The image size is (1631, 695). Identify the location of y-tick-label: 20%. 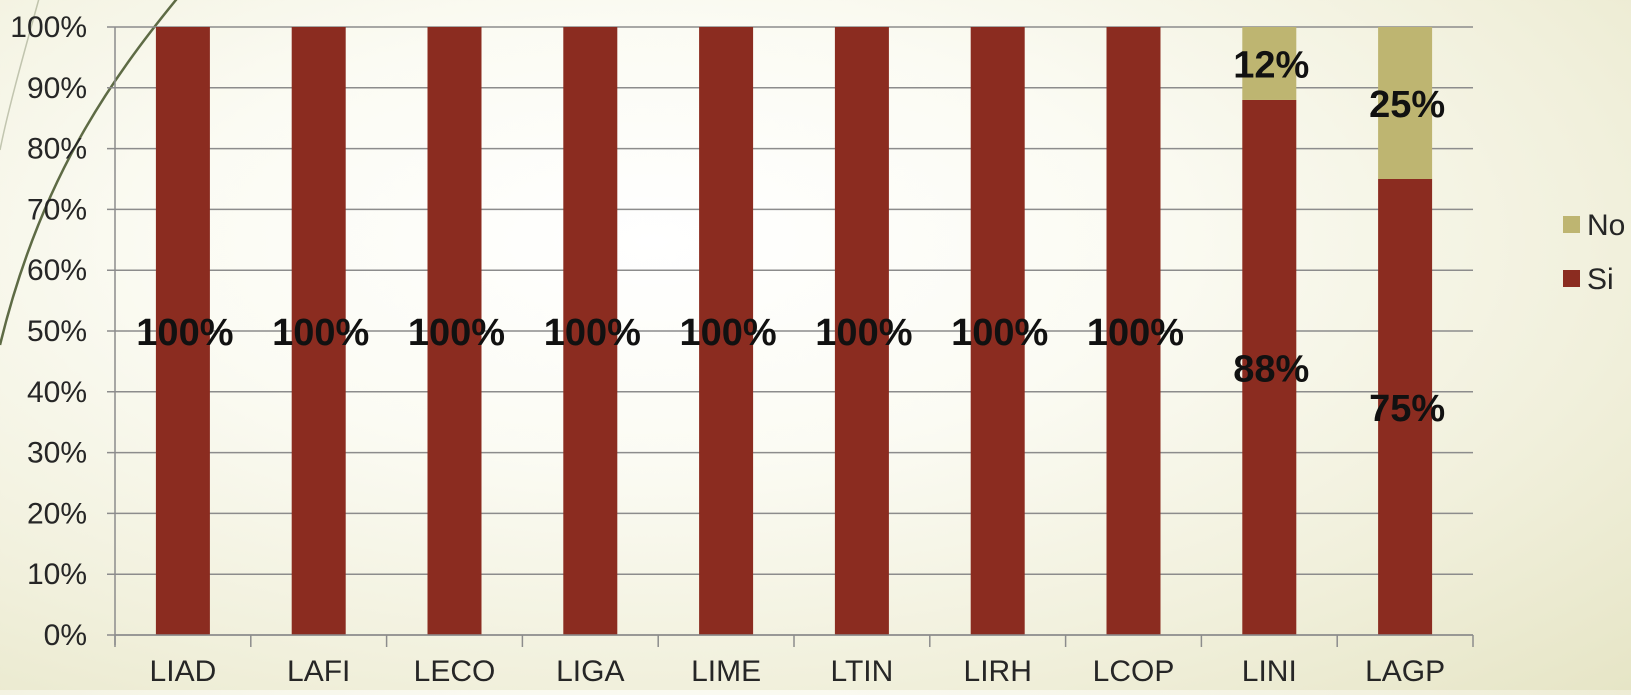
(57, 513).